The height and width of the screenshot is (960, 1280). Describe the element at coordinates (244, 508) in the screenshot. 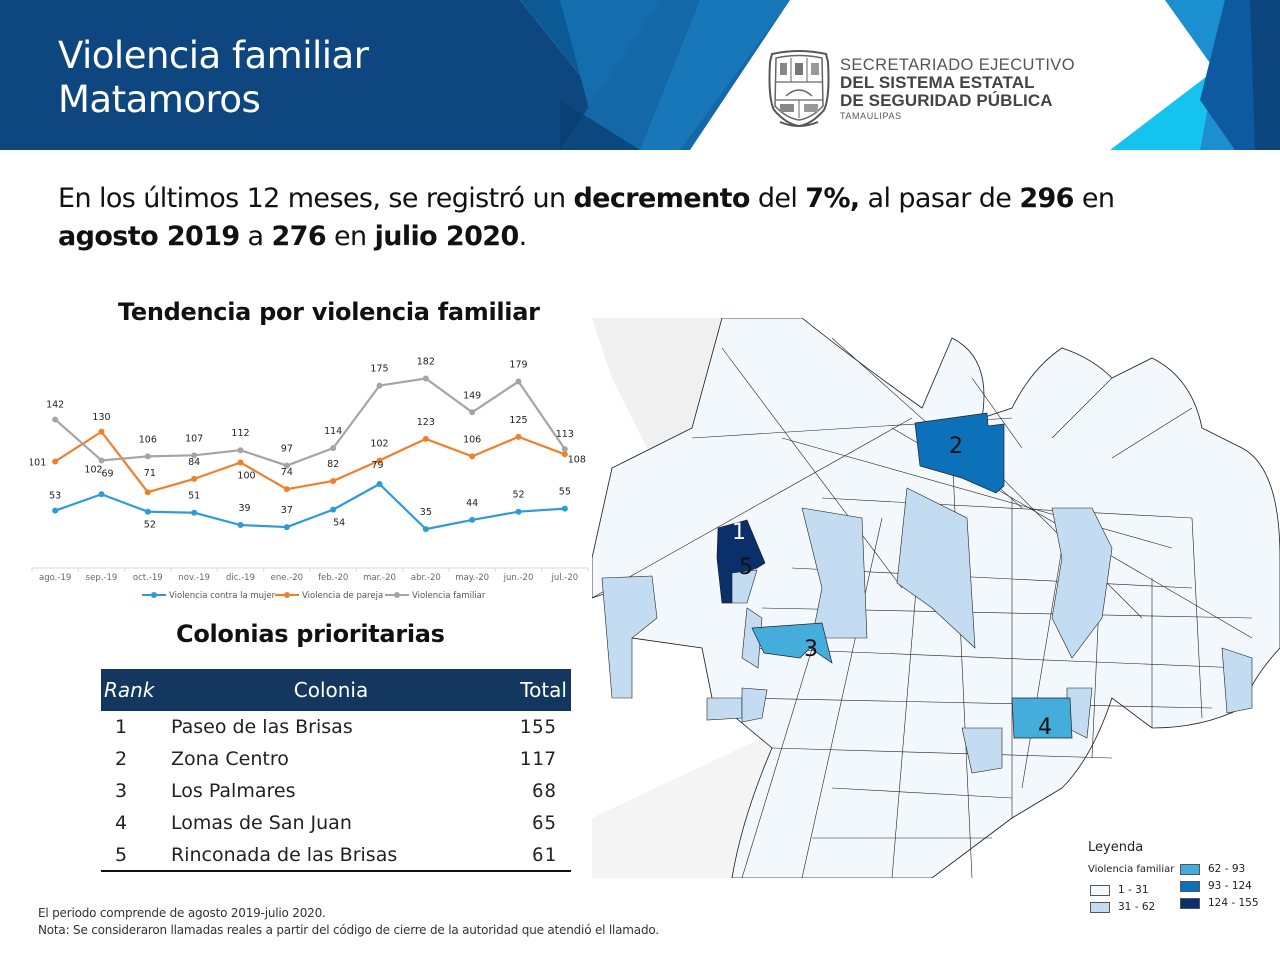

I see `data-label: 39` at that location.